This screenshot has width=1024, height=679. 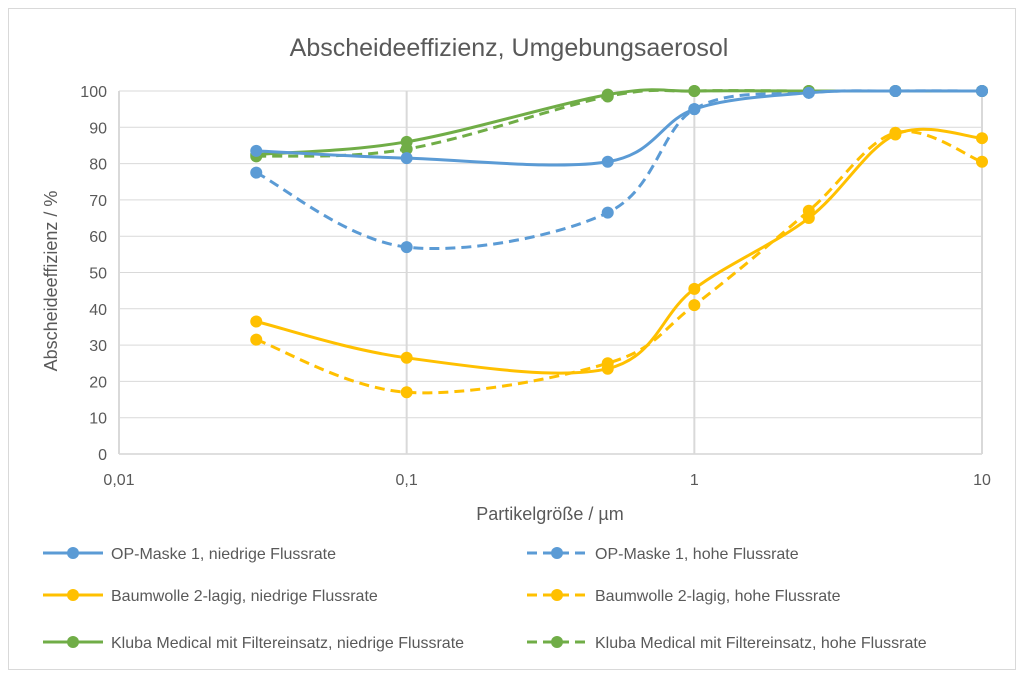 What do you see at coordinates (982, 480) in the screenshot?
I see `x-tick-label: 10` at bounding box center [982, 480].